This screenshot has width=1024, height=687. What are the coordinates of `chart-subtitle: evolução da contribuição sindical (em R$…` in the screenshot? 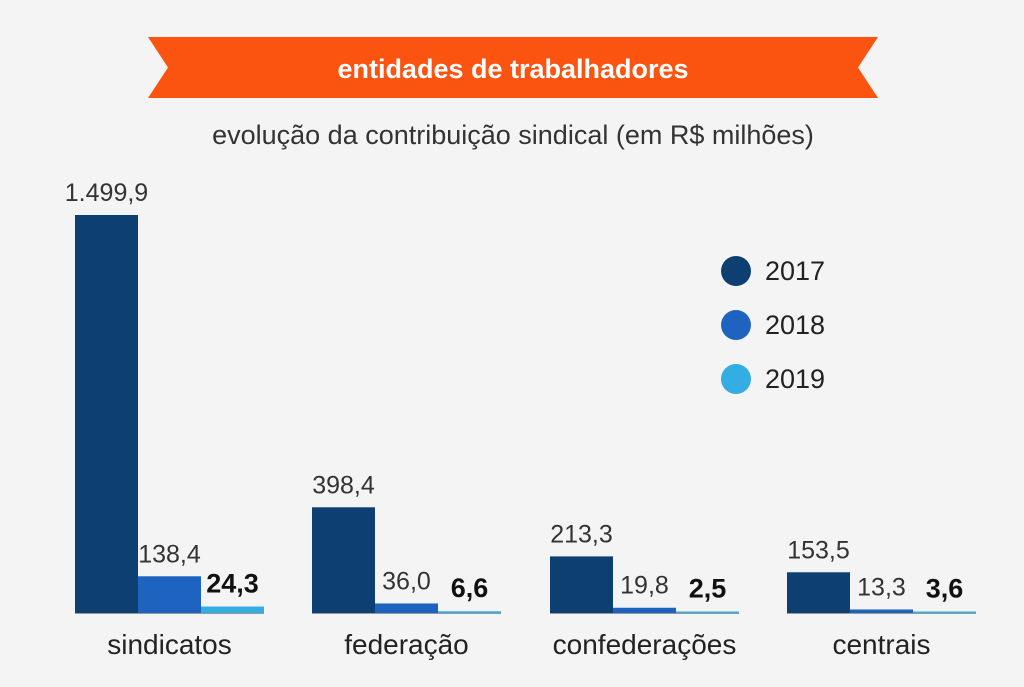 It's located at (513, 135).